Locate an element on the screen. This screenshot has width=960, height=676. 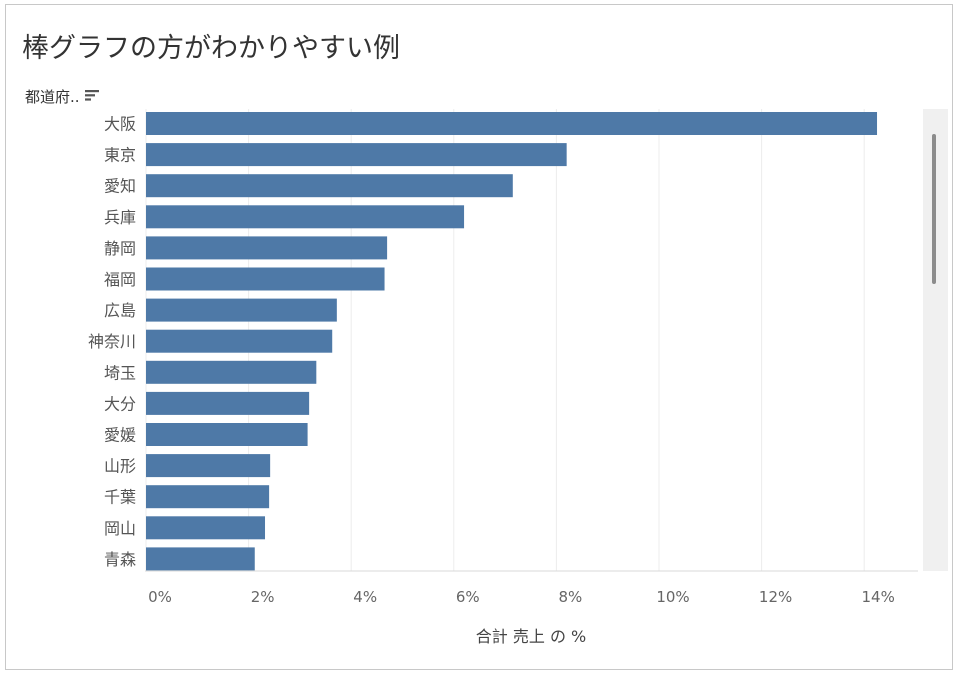
category-label: 愛媛 is located at coordinates (120, 435).